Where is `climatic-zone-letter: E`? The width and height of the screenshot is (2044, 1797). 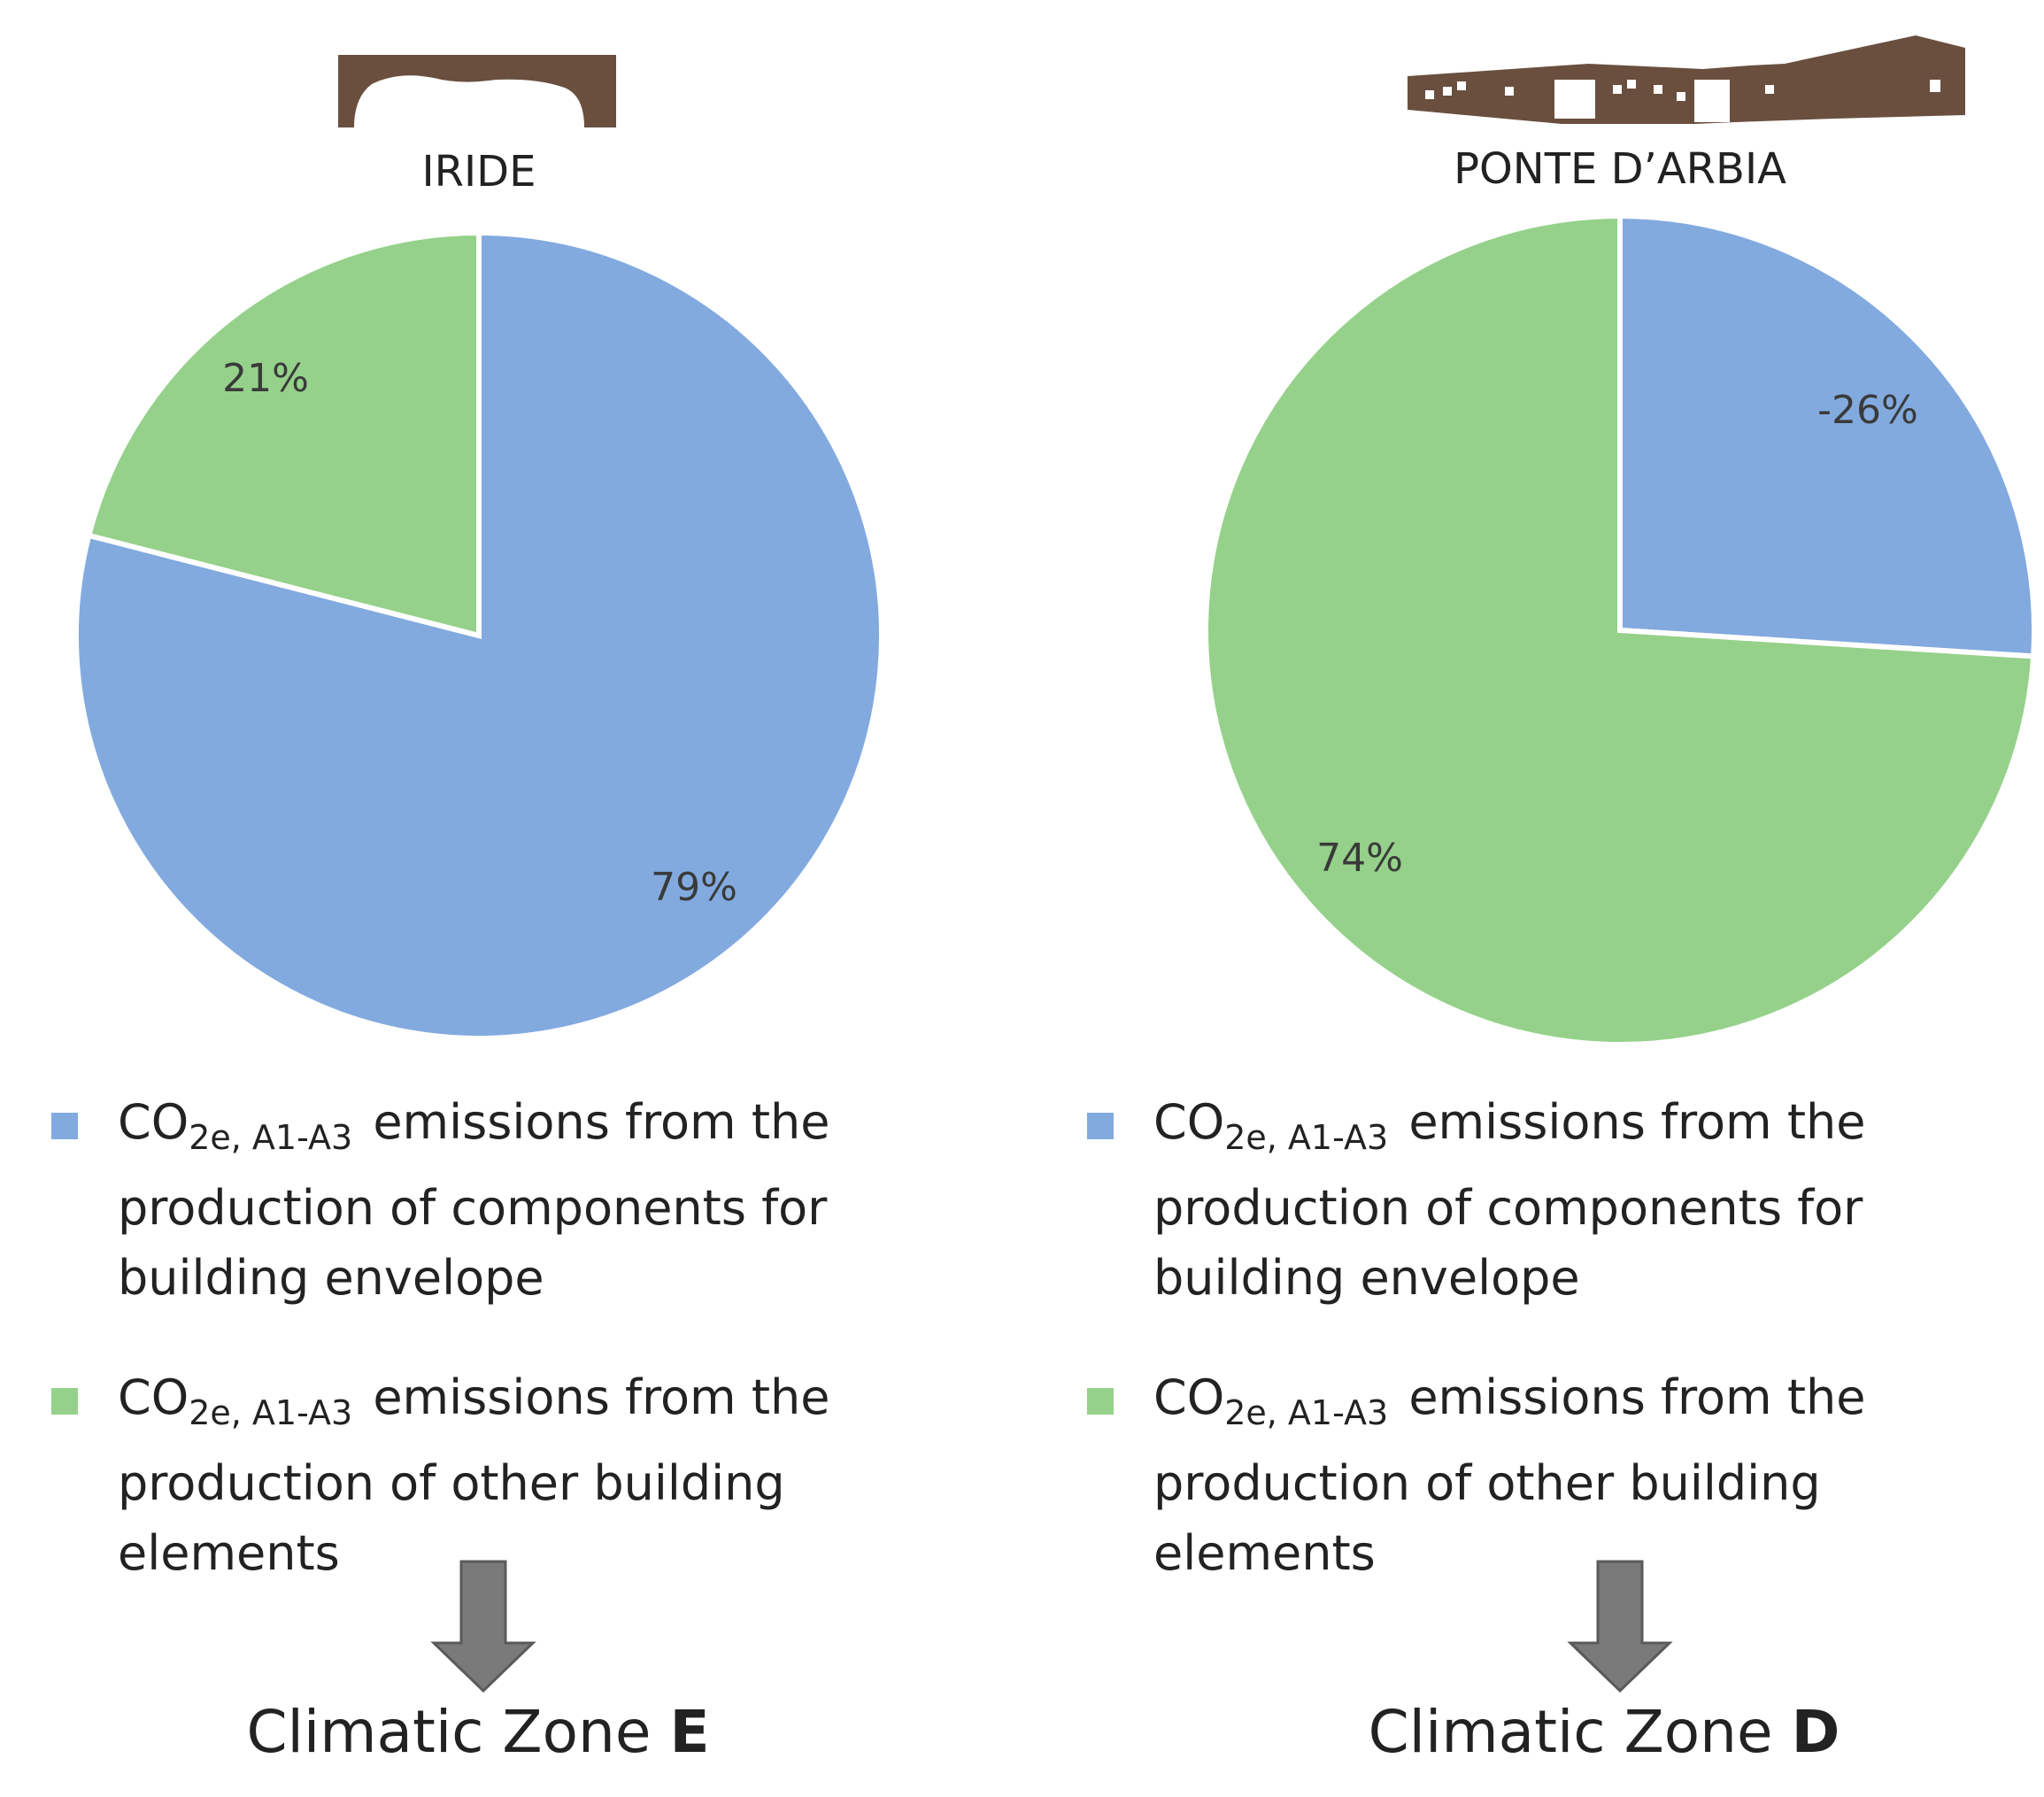
climatic-zone-letter: E is located at coordinates (689, 1732).